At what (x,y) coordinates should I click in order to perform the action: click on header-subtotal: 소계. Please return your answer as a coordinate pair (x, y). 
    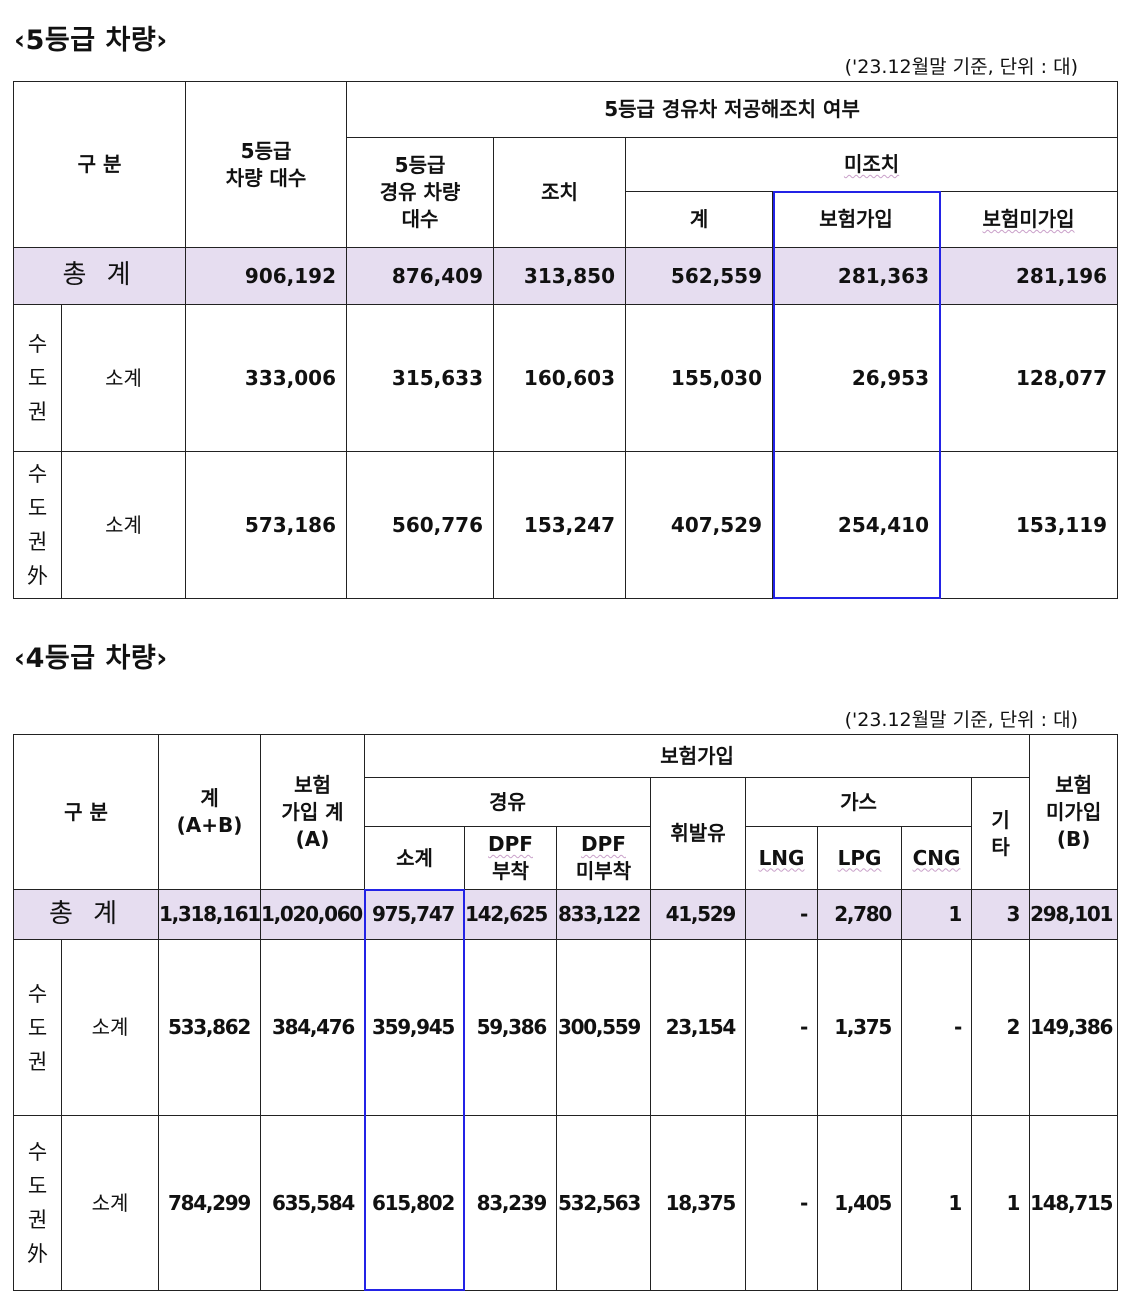
    Looking at the image, I should click on (415, 858).